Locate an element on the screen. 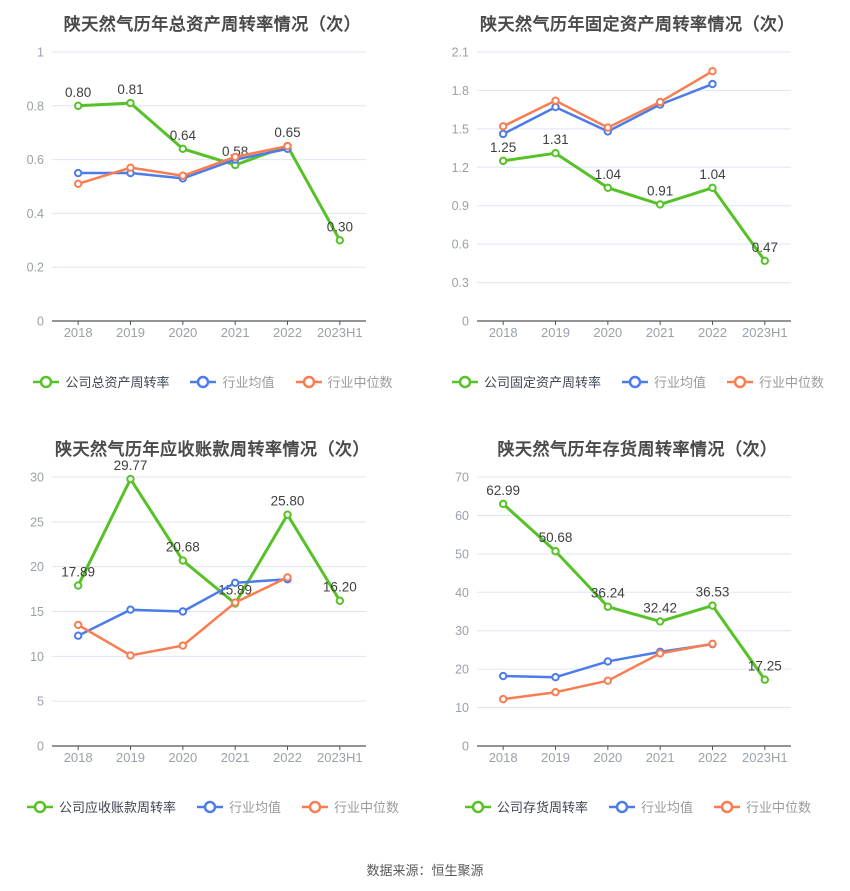  legend-label: 公司固定资产周转率 is located at coordinates (542, 382).